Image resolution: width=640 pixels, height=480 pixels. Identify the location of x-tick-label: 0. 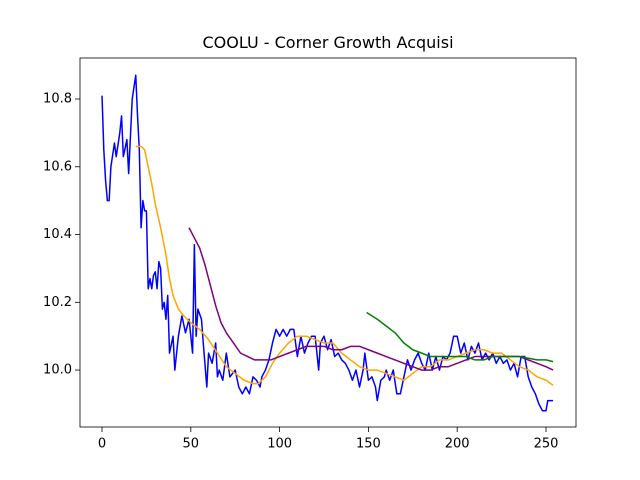
(102, 444).